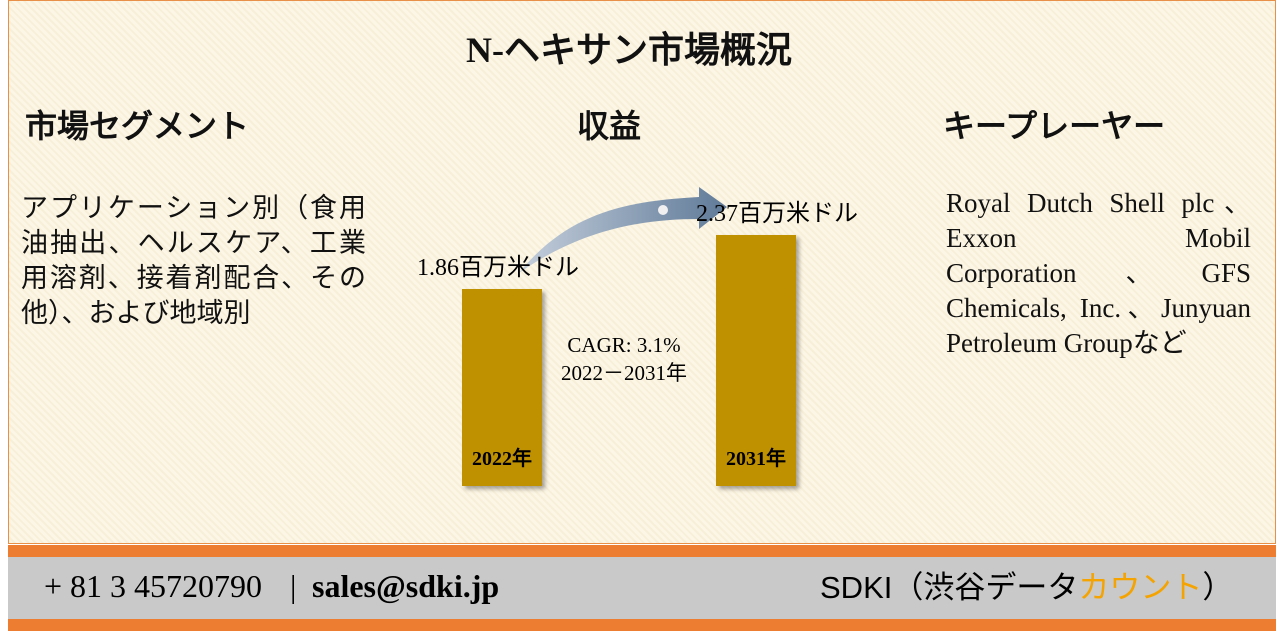 This screenshot has width=1280, height=642. I want to click on cagr: CAGR: 3.1% 2022－2031年, so click(624, 359).